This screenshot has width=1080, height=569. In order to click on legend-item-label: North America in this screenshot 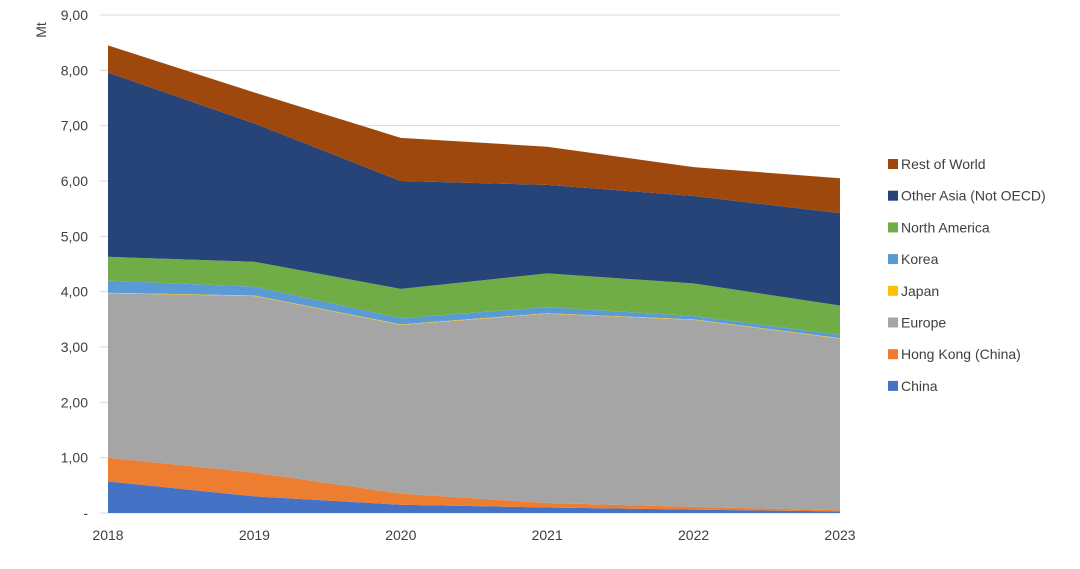, I will do `click(945, 227)`.